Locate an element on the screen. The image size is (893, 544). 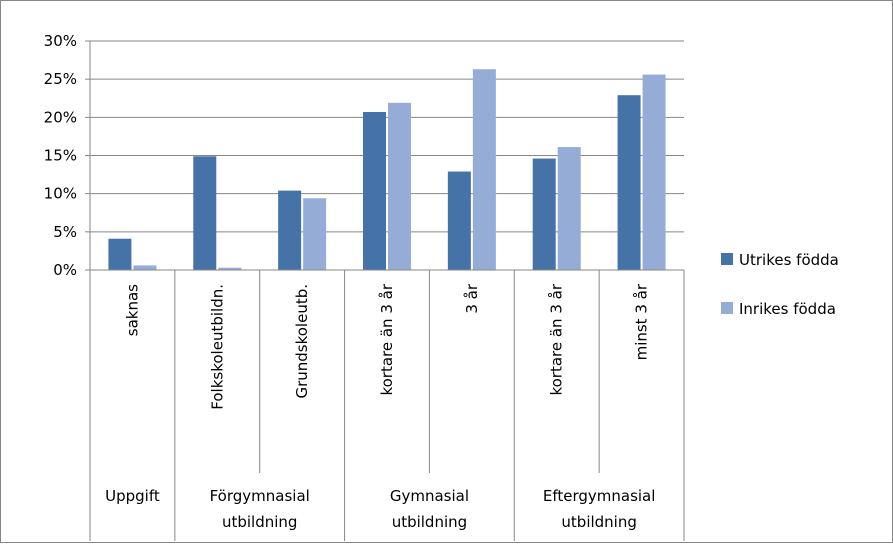
legend-label: Utrikes födda is located at coordinates (789, 260).